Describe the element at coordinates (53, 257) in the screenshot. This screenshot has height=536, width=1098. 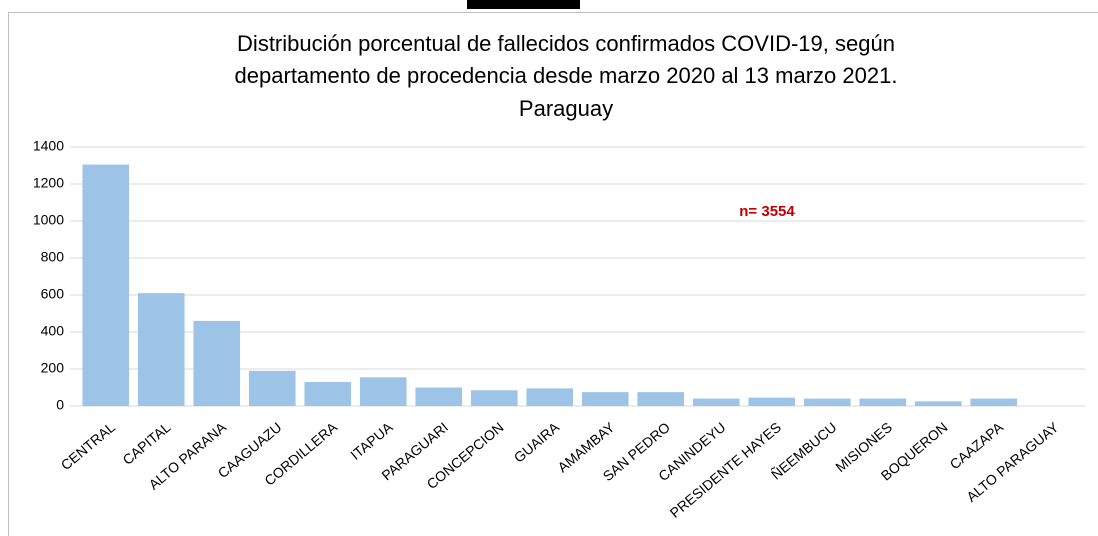
I see `y-tick-label: 800` at that location.